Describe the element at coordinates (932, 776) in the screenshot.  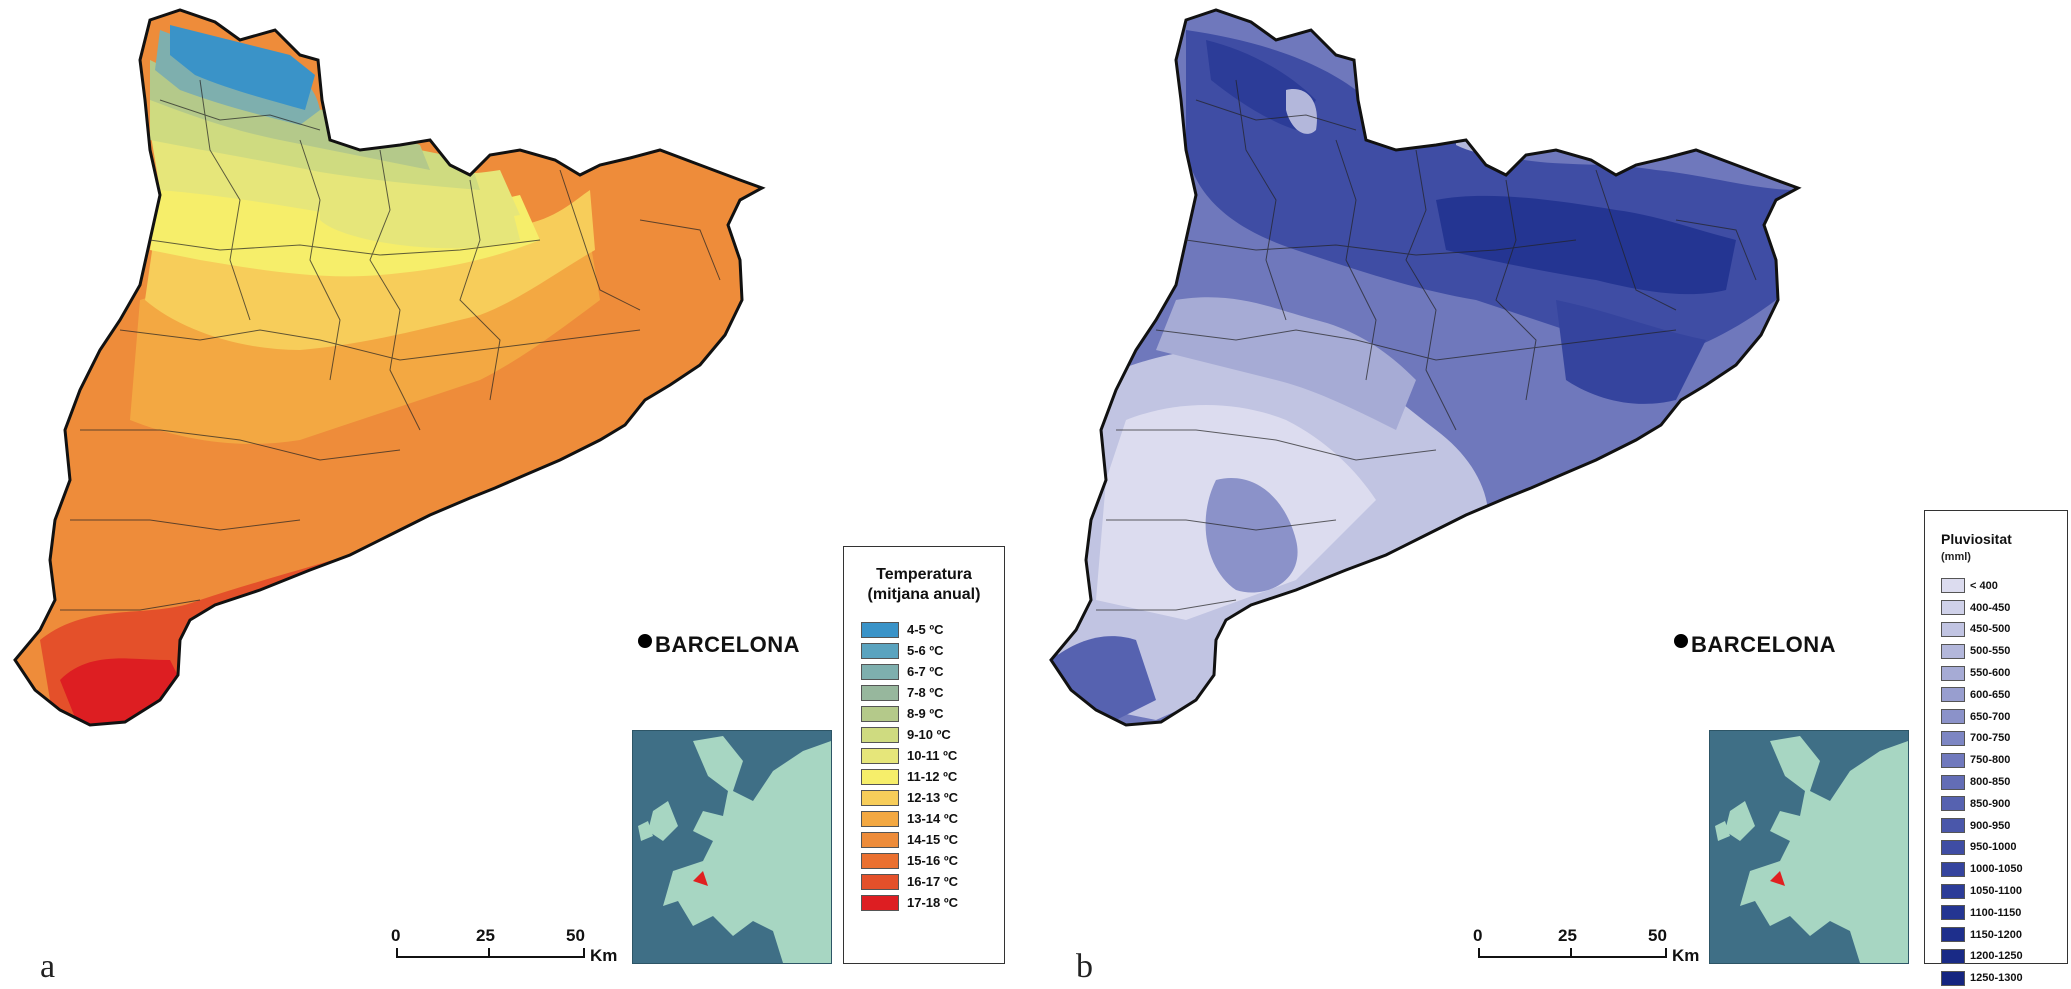
I see `legend-item: 11-12 ºC` at that location.